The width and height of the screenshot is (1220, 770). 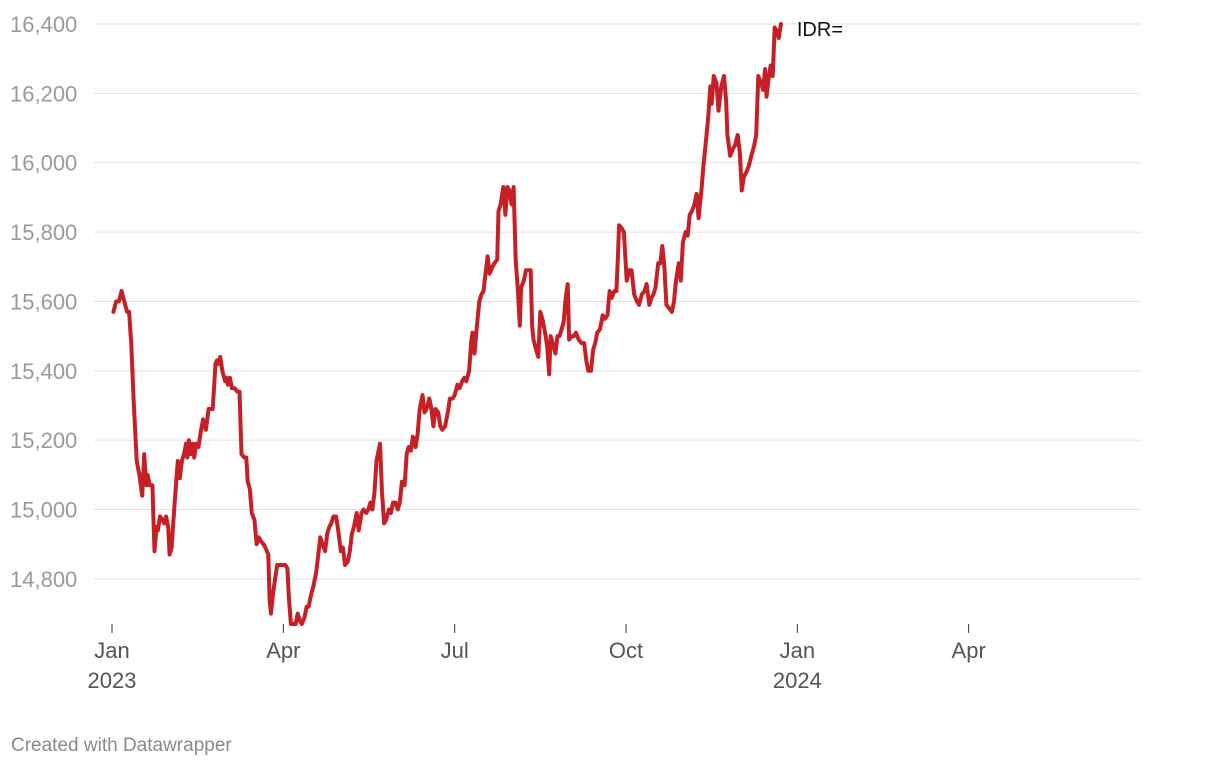 I want to click on y-tick-label: 15,600, so click(x=43, y=301).